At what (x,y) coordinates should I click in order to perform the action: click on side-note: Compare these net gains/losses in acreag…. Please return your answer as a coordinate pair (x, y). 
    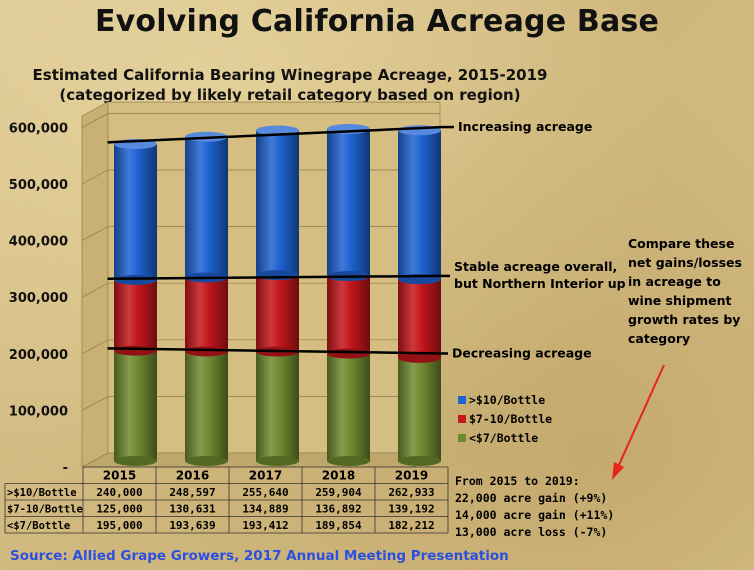
    Looking at the image, I should click on (685, 291).